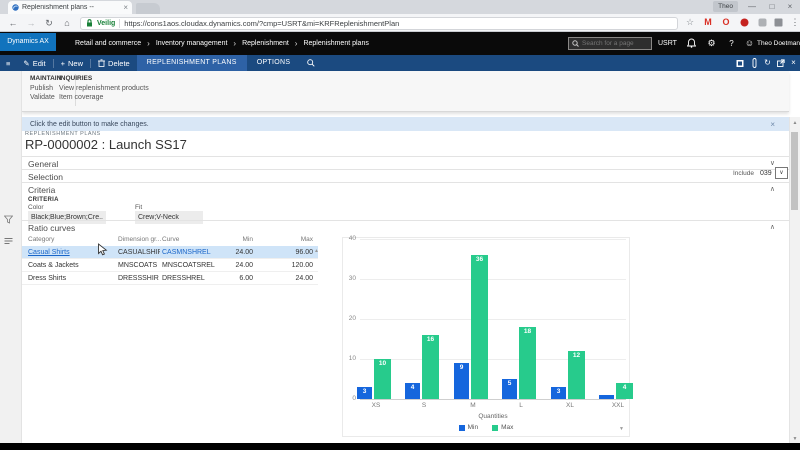  Describe the element at coordinates (171, 239) in the screenshot. I see `grid-column-header: Curve` at that location.